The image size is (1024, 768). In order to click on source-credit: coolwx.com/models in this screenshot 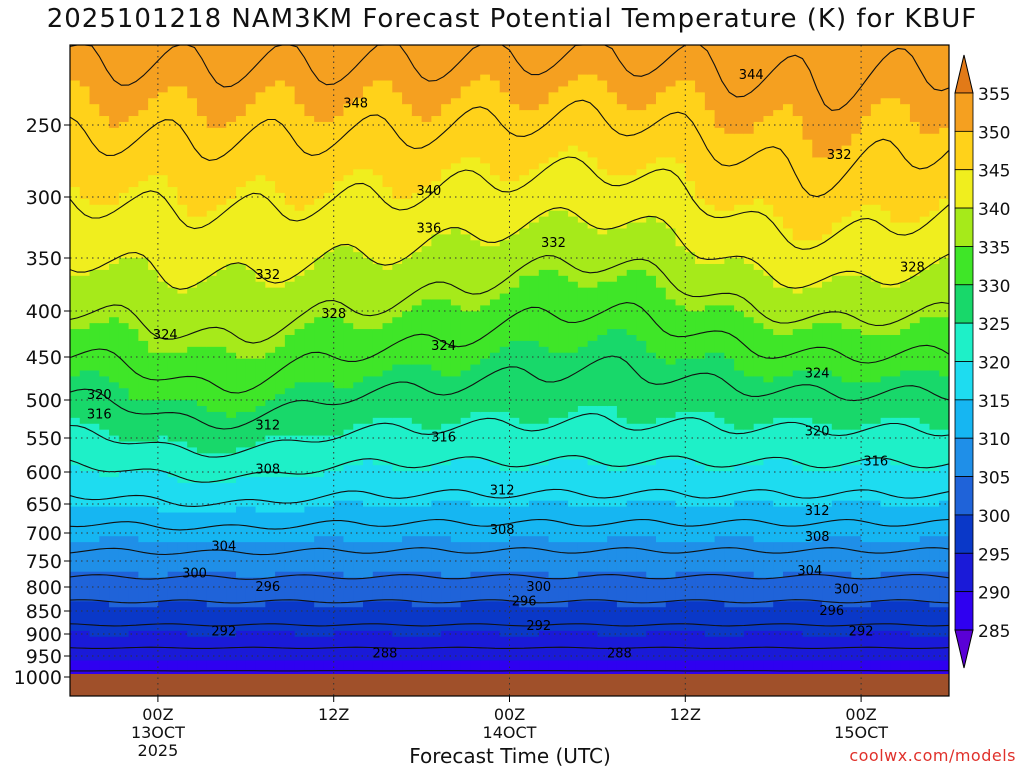, I will do `click(932, 755)`.